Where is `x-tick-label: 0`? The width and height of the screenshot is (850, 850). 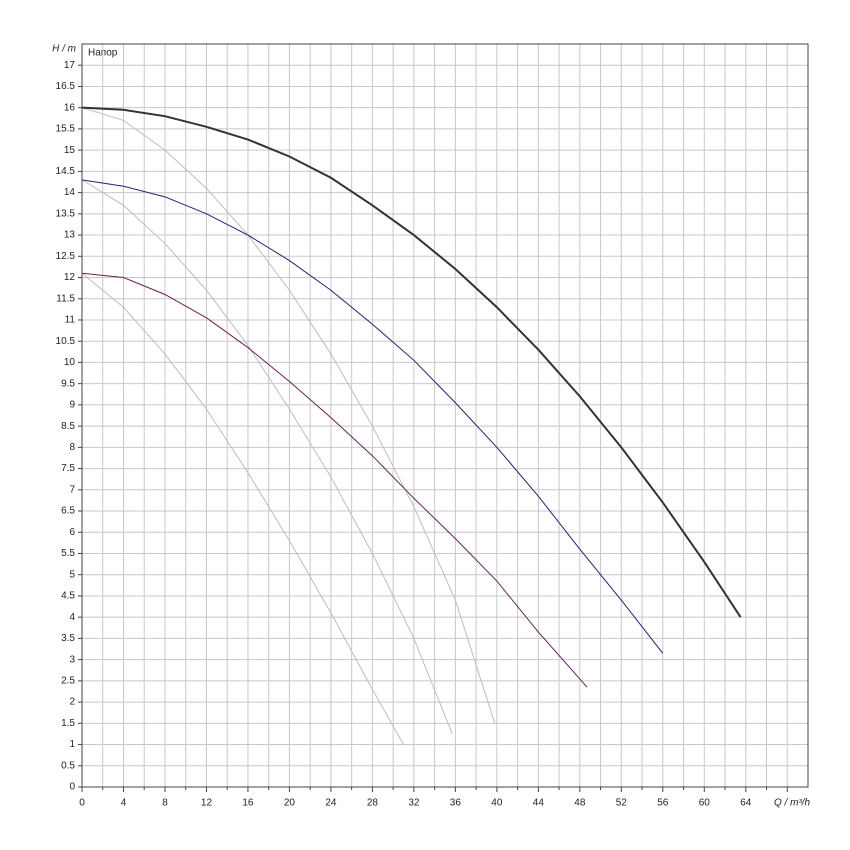 x-tick-label: 0 is located at coordinates (82, 803).